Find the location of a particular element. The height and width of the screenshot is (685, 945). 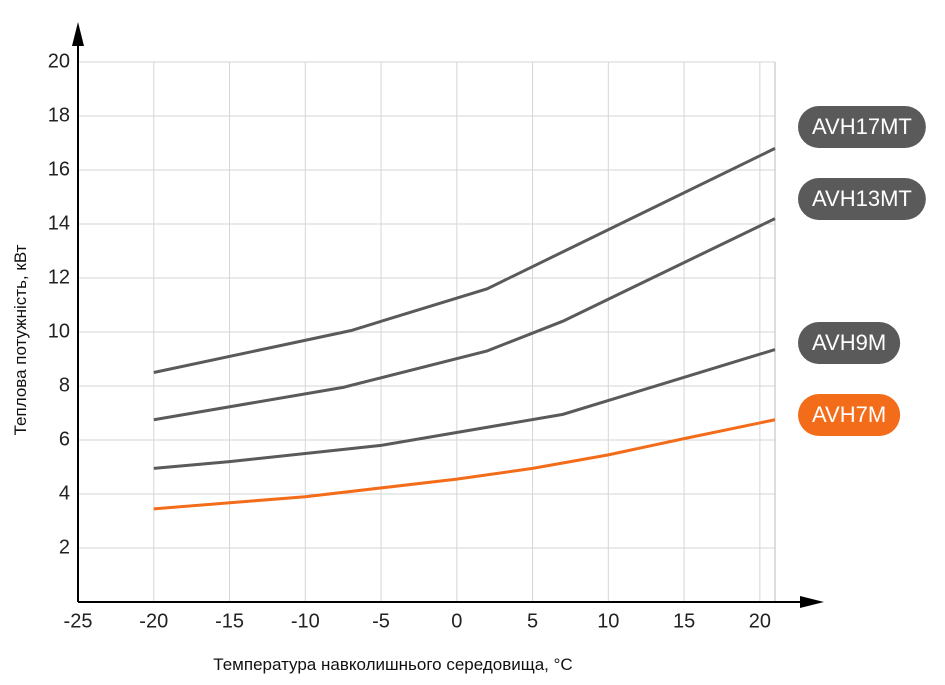

legend-item: AVH17MT is located at coordinates (862, 127).